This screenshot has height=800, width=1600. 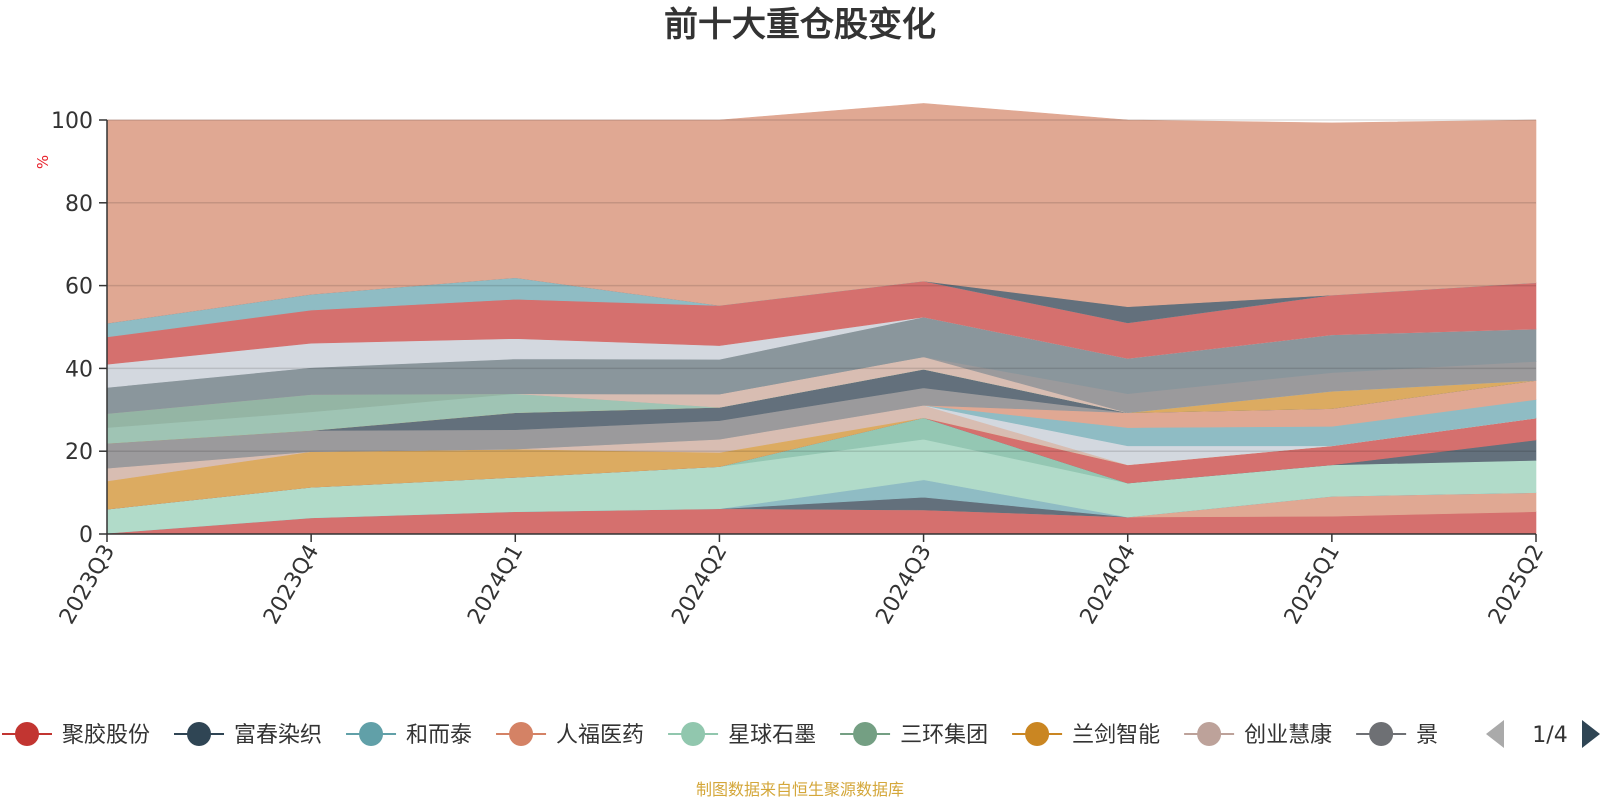 What do you see at coordinates (1591, 734) in the screenshot?
I see `legend-next-arrow` at bounding box center [1591, 734].